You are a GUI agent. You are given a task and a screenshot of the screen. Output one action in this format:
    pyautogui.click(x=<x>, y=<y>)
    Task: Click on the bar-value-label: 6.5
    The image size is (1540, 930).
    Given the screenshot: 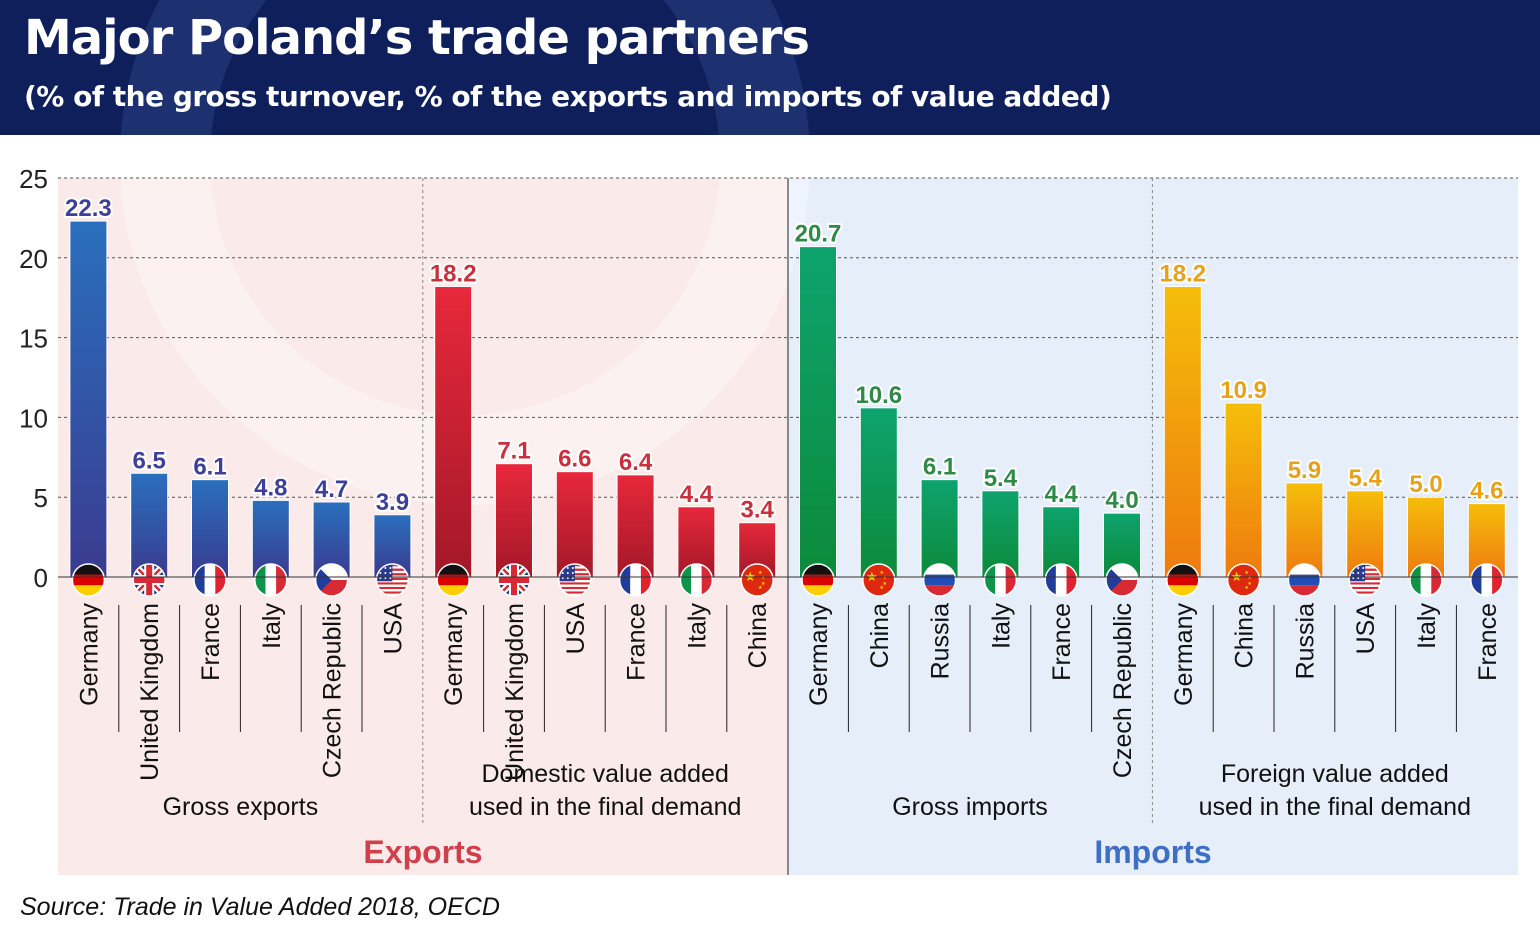 What is the action you would take?
    pyautogui.click(x=149, y=460)
    